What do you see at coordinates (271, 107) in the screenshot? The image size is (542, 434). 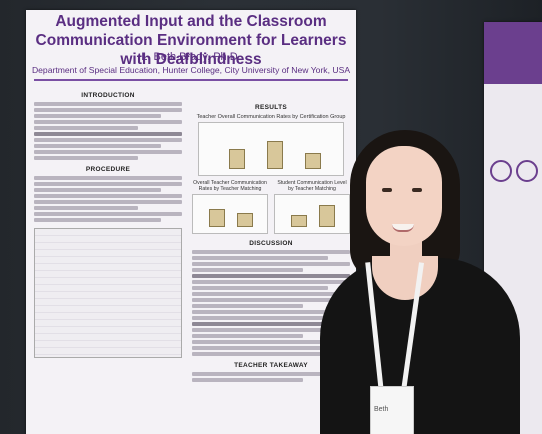 I see `section-results: RESULTS` at bounding box center [271, 107].